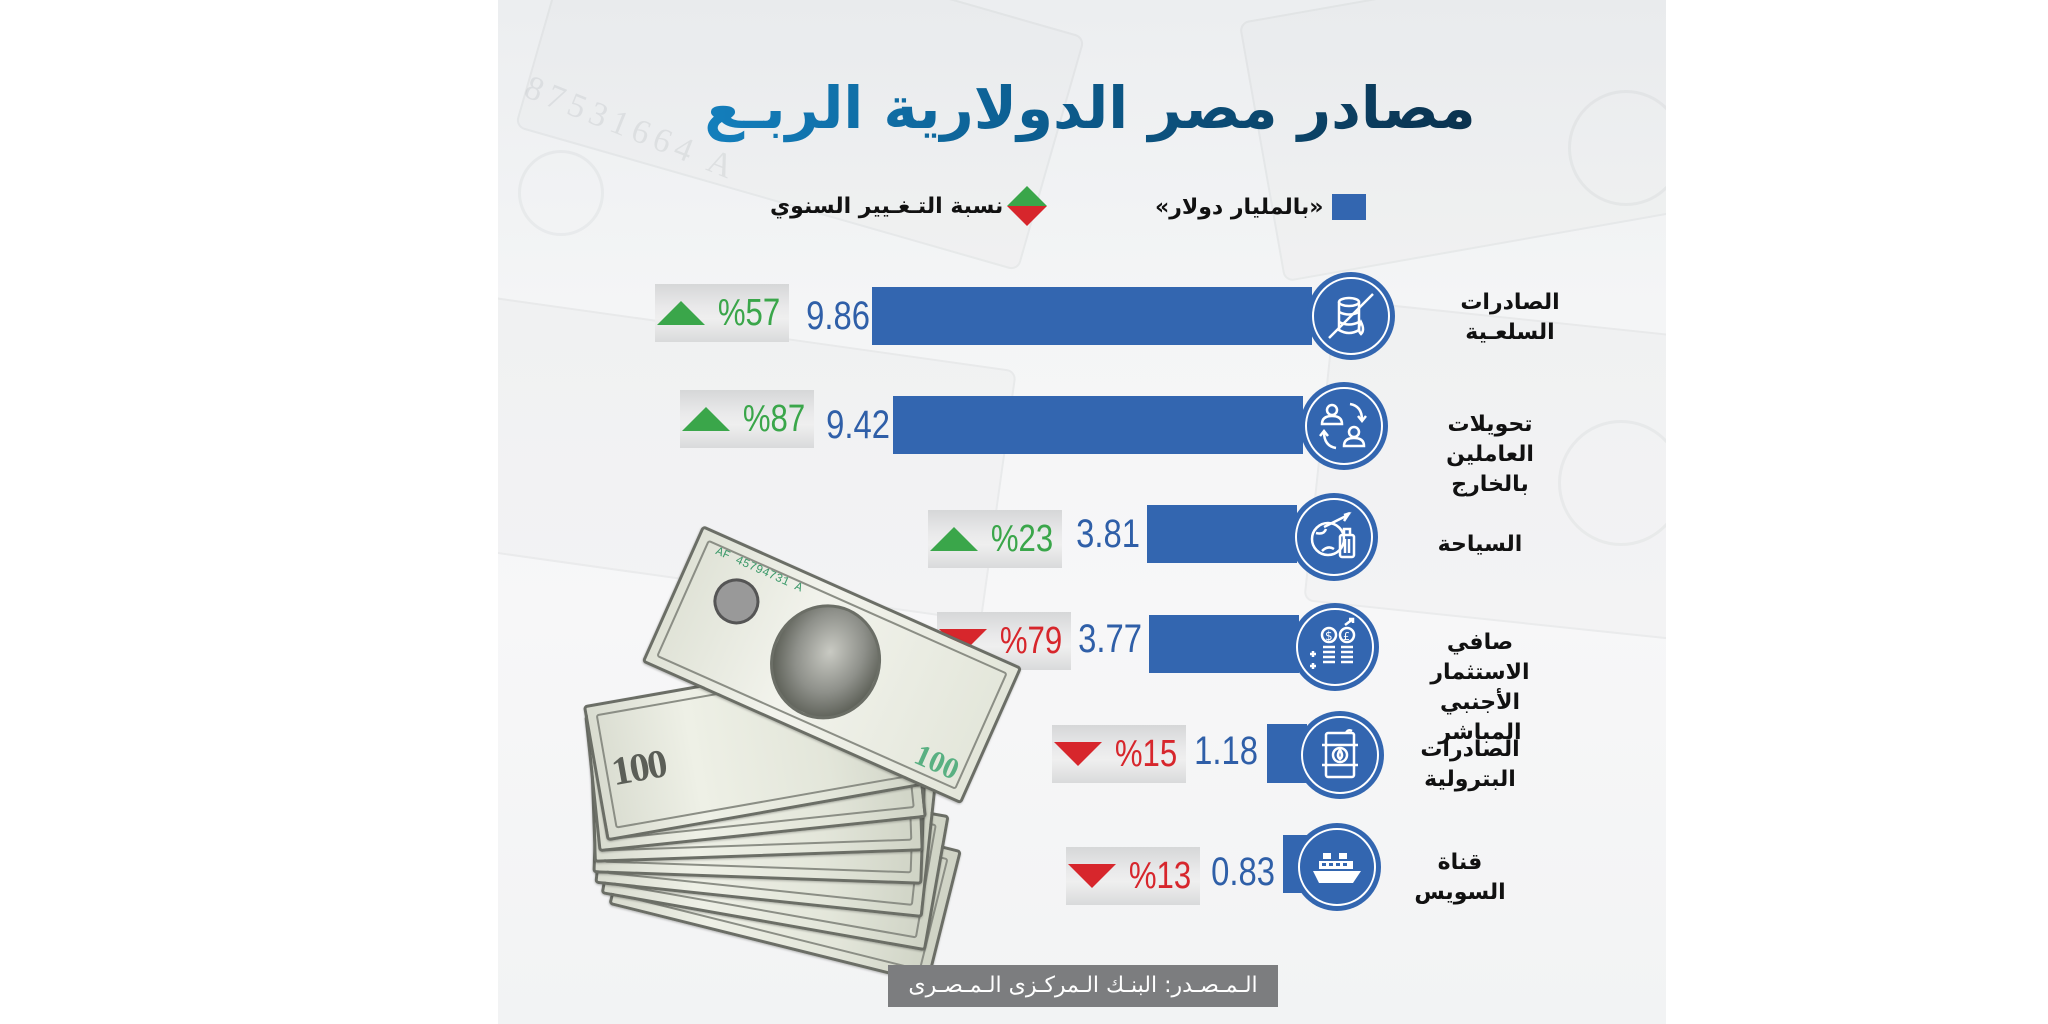 The image size is (2048, 1024). Describe the element at coordinates (1490, 439) in the screenshot. I see `row-label-line: تحويلات العاملين` at that location.